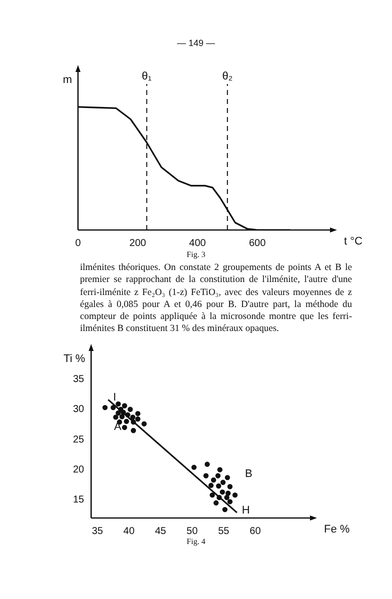 This screenshot has height=599, width=392. I want to click on y-tick-label: 20, so click(79, 470).